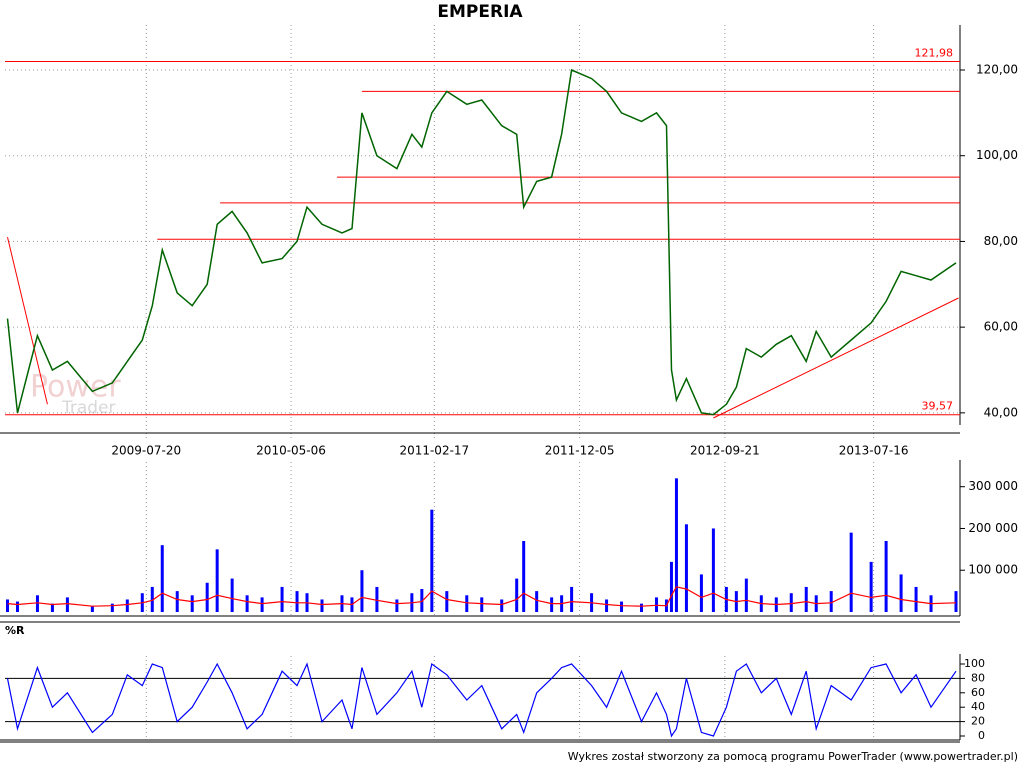  Describe the element at coordinates (993, 528) in the screenshot. I see `y-tick-label: 200 000` at that location.